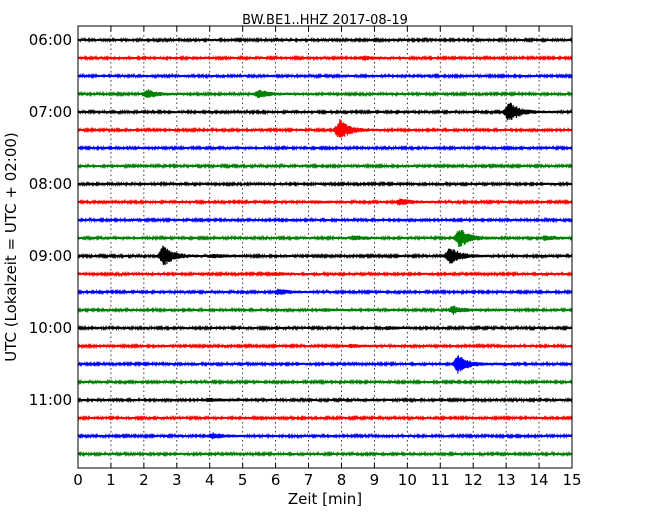 This screenshot has height=520, width=650. What do you see at coordinates (539, 480) in the screenshot?
I see `x-tick-label: 14` at bounding box center [539, 480].